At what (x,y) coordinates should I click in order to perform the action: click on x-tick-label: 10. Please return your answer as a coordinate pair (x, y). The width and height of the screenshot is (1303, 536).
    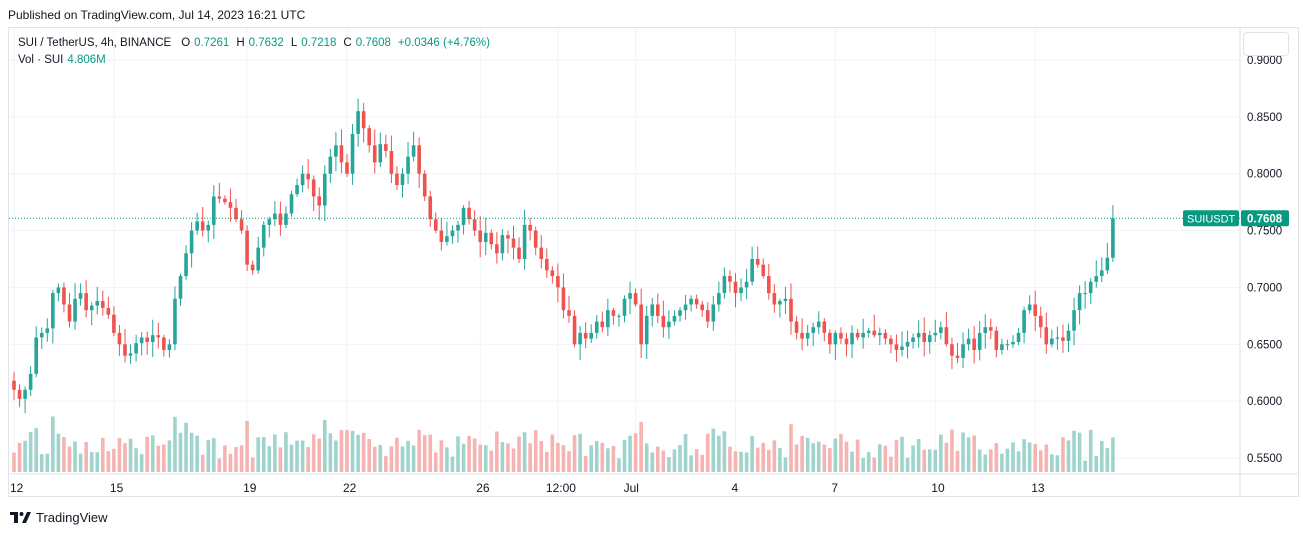
    Looking at the image, I should click on (938, 488).